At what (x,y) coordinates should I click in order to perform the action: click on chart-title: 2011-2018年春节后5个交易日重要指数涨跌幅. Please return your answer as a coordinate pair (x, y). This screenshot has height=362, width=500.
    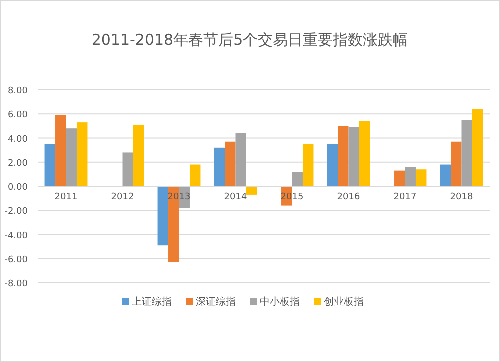
    Looking at the image, I should click on (250, 40).